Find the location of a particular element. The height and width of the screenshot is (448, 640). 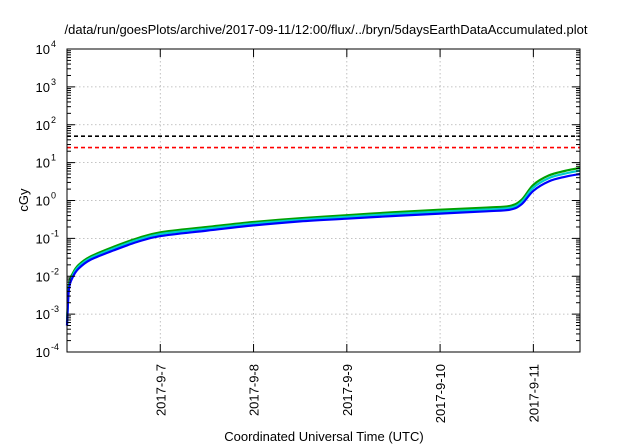

x-tick-label: 2017-9-8 is located at coordinates (254, 390).